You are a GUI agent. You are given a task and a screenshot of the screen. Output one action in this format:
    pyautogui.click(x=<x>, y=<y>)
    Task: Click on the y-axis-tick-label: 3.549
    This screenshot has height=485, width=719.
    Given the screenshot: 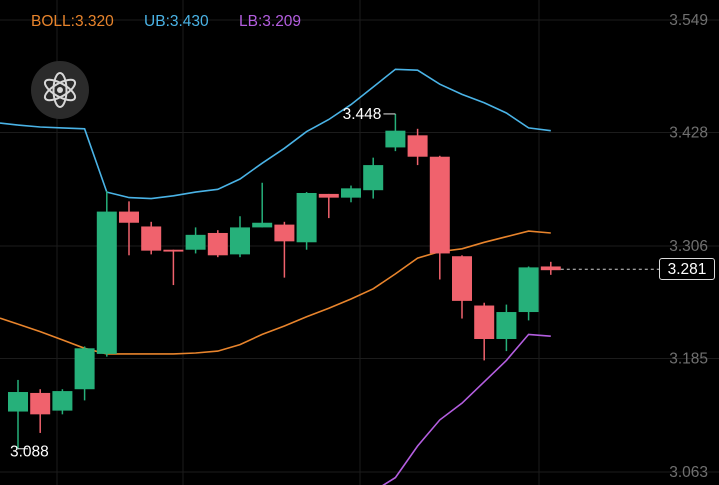 What is the action you would take?
    pyautogui.click(x=688, y=20)
    